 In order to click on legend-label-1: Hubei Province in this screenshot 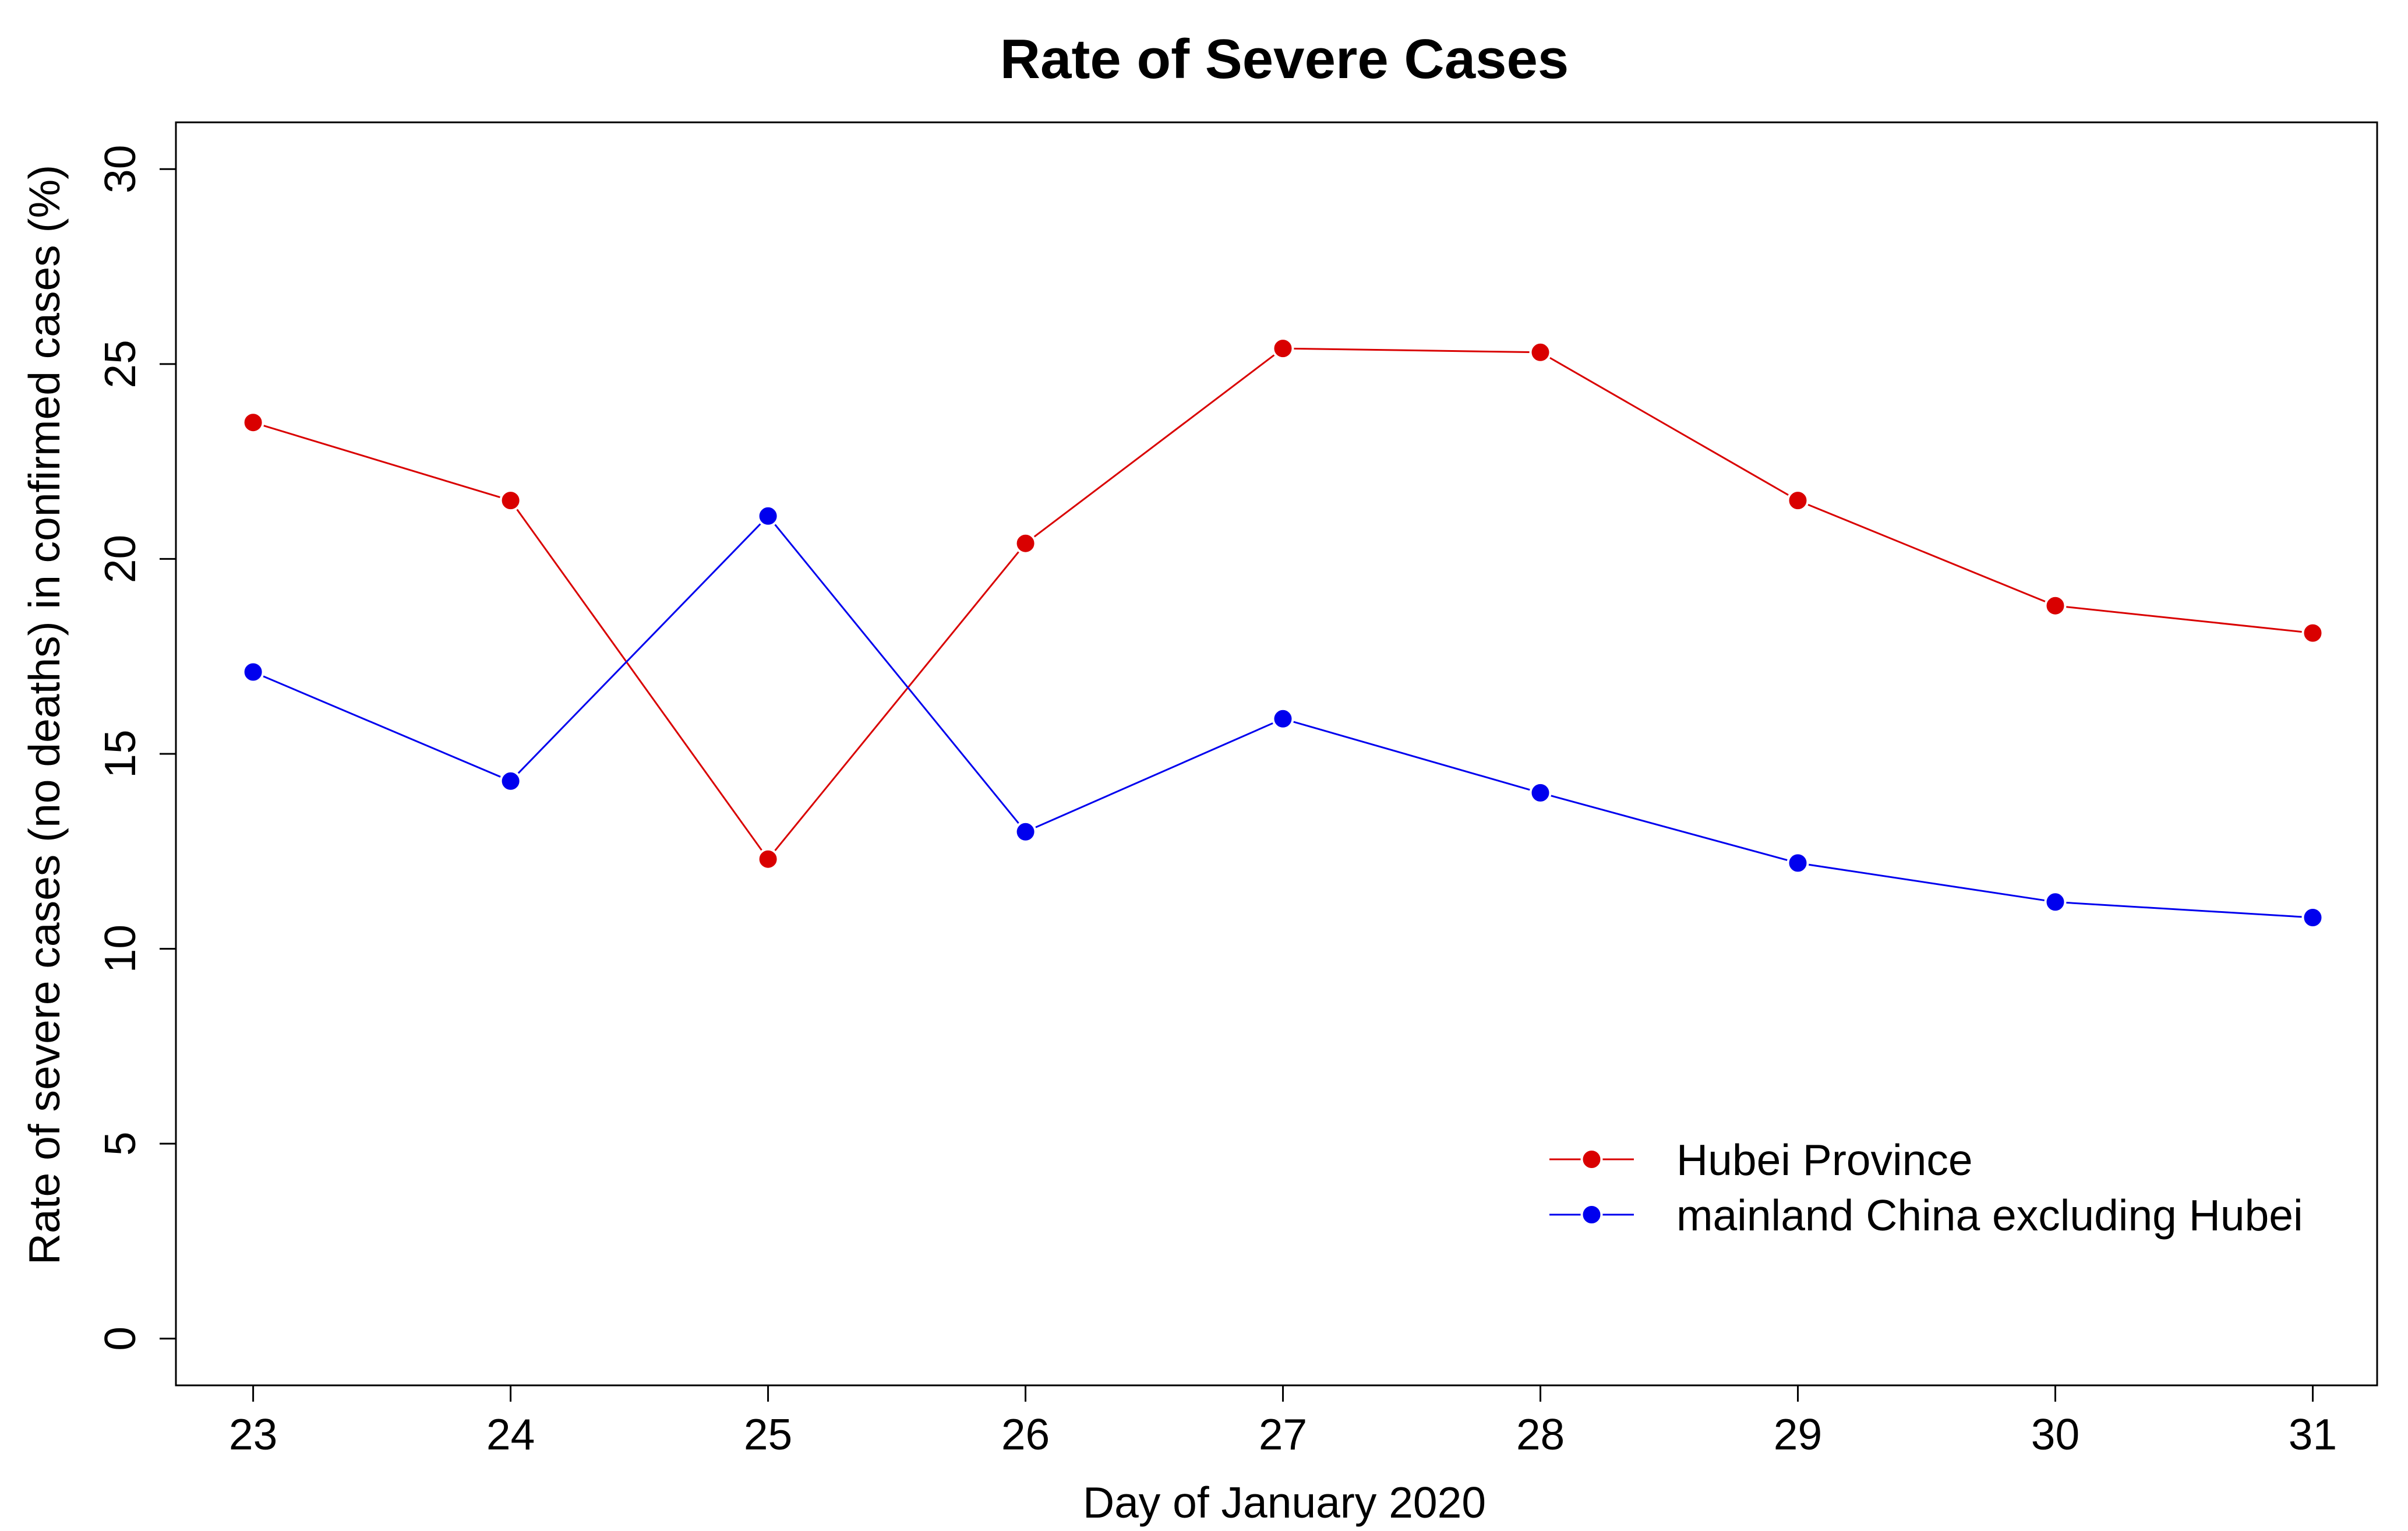, I will do `click(1824, 1159)`.